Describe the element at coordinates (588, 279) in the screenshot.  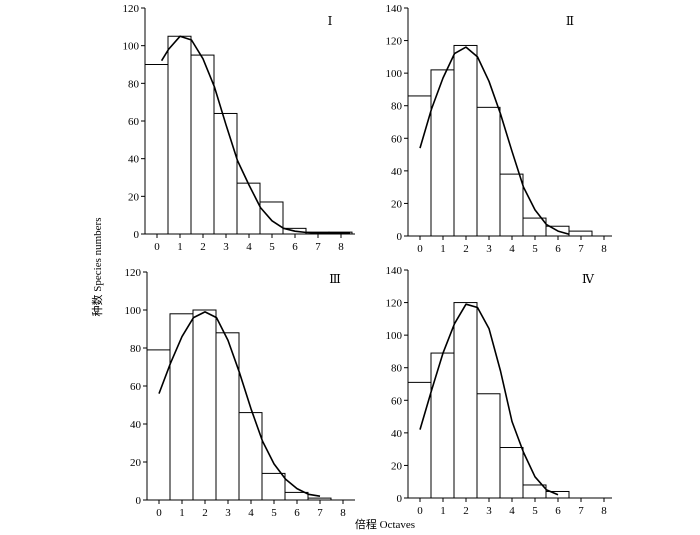
I see `panel-label: Ⅳ` at that location.